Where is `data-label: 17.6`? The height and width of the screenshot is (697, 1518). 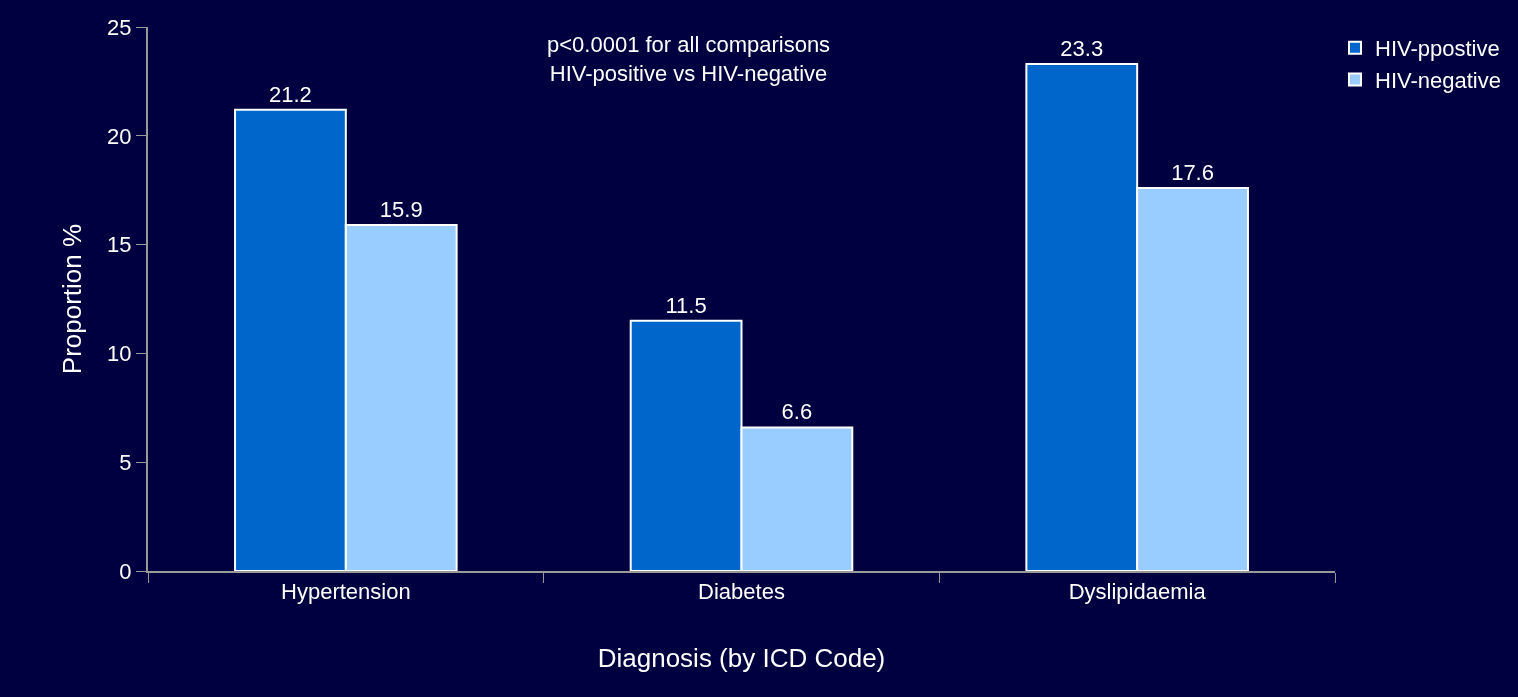 data-label: 17.6 is located at coordinates (1192, 173).